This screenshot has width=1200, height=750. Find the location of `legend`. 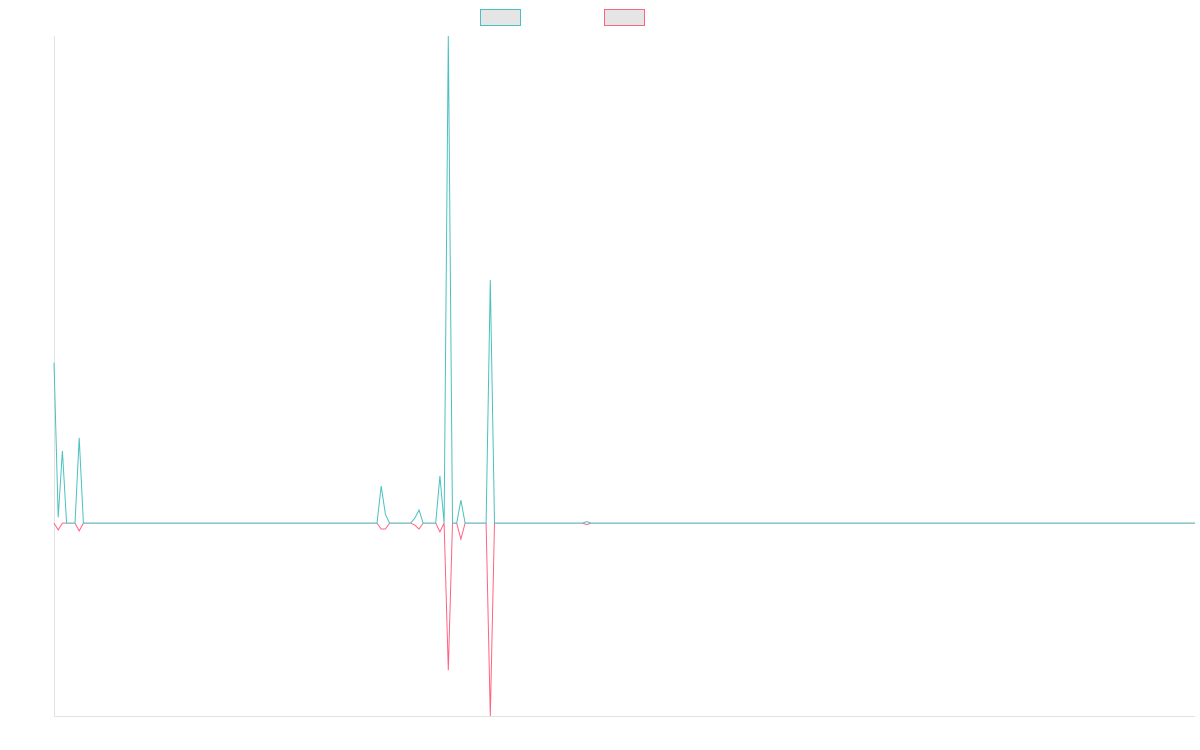

legend is located at coordinates (562, 17).